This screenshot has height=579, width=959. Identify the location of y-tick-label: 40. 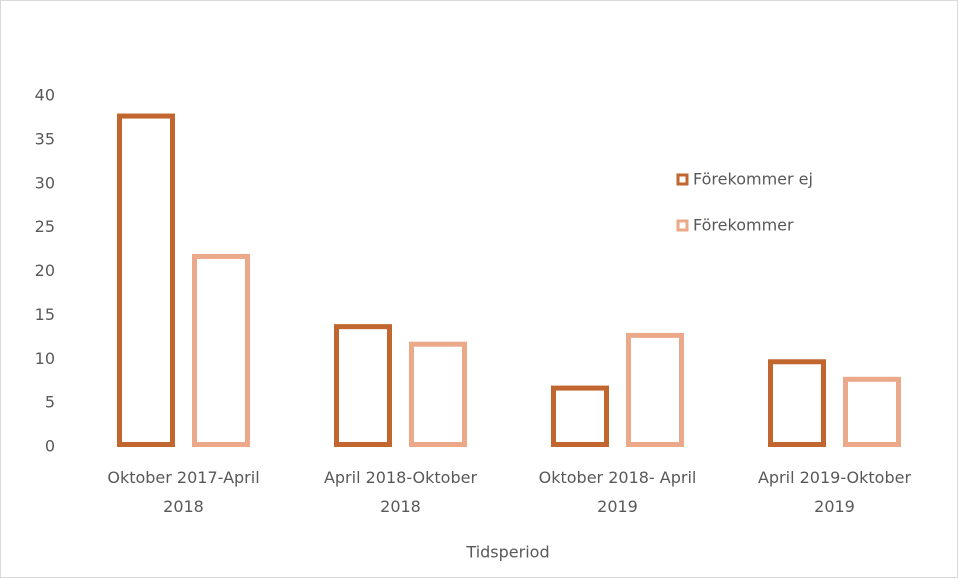
(45, 95).